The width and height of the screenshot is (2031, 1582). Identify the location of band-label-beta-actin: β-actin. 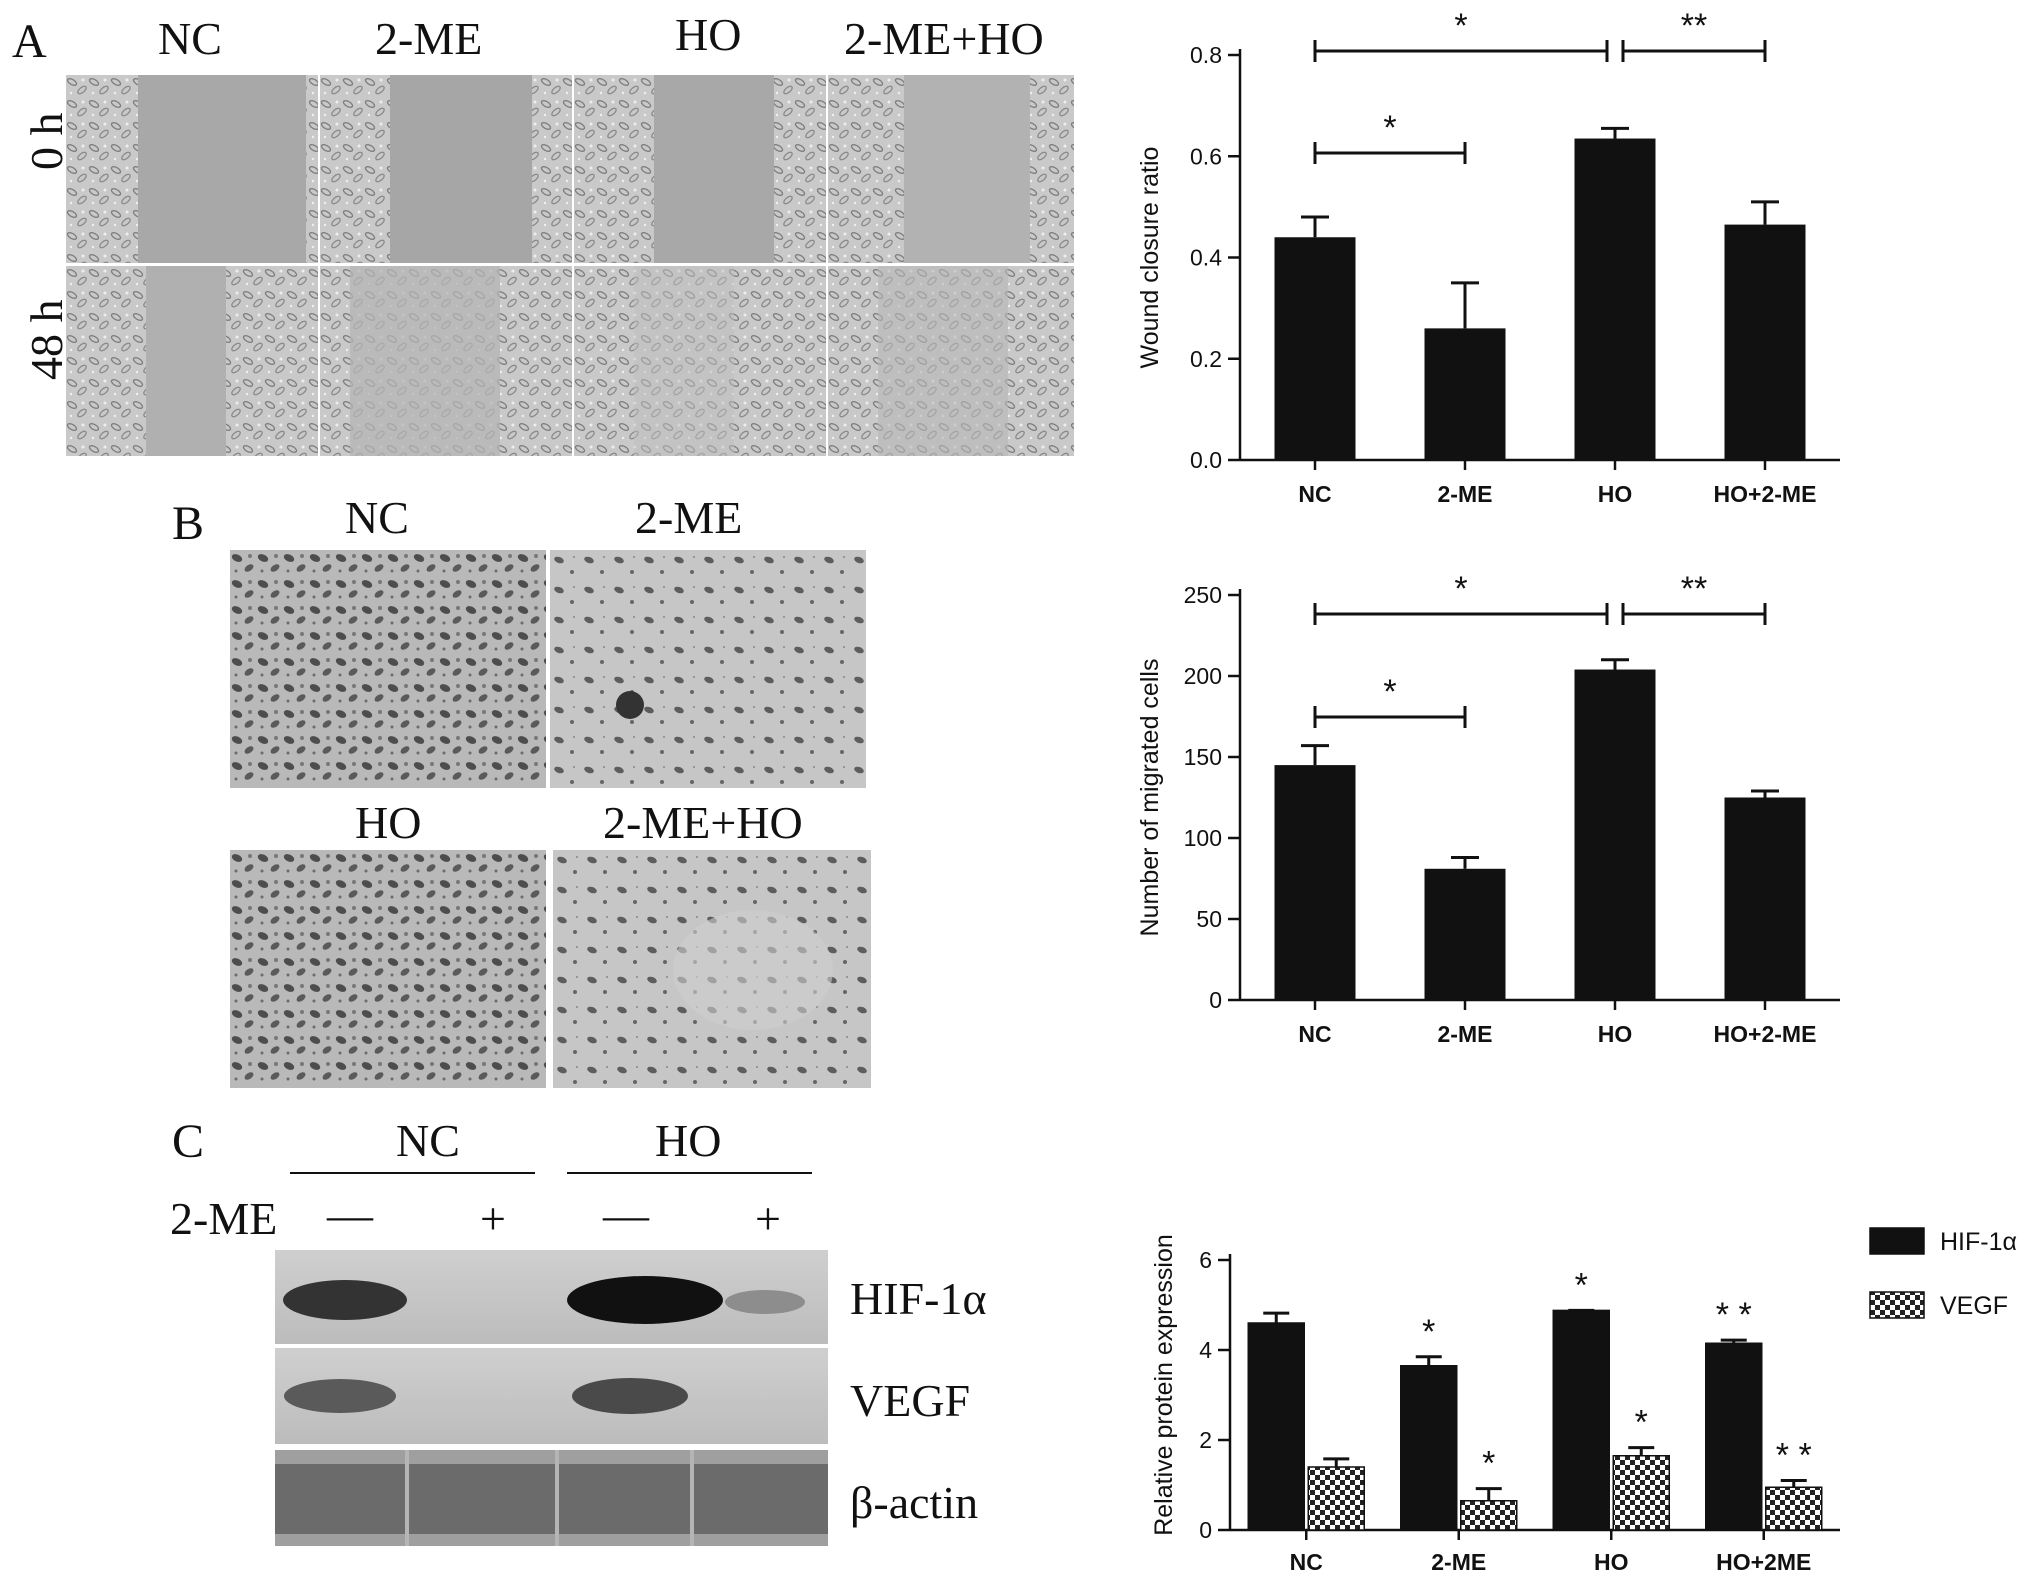
(914, 1502).